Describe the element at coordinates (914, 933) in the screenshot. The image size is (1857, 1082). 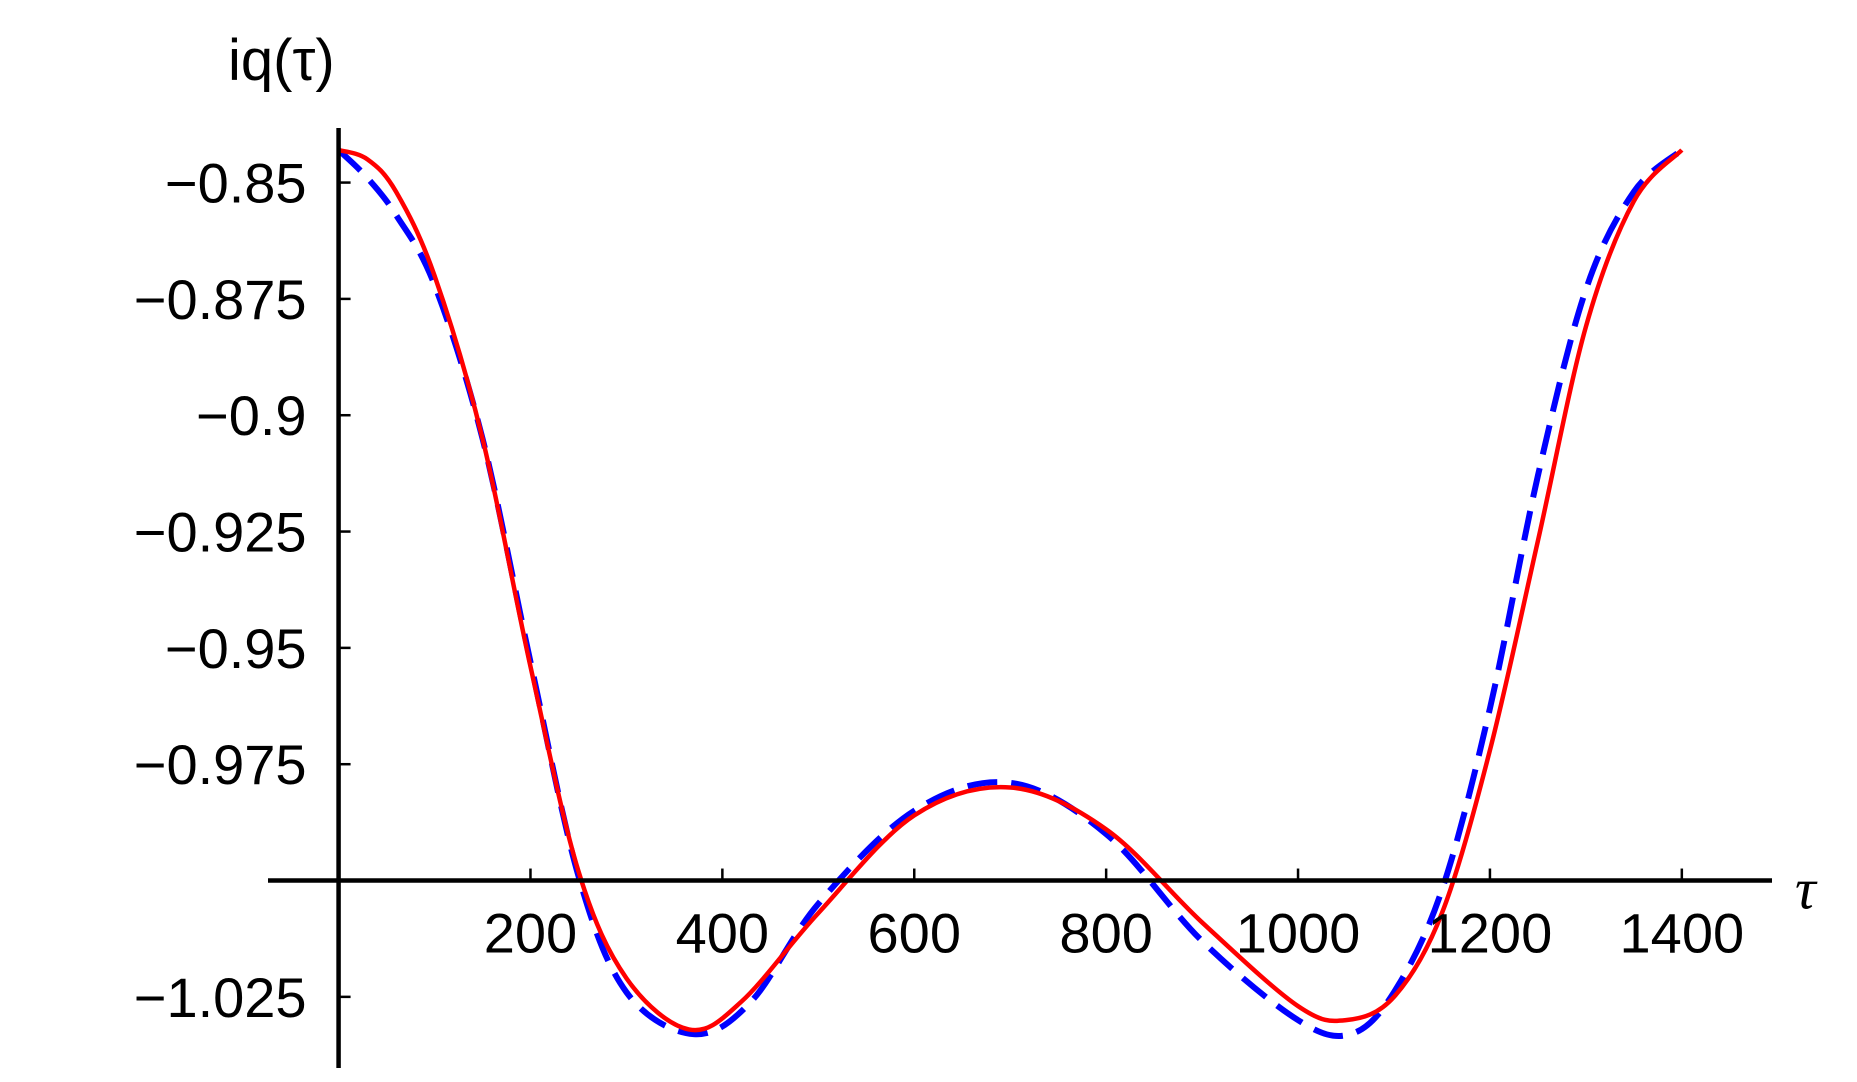
I see `x-tick-label: 600` at that location.